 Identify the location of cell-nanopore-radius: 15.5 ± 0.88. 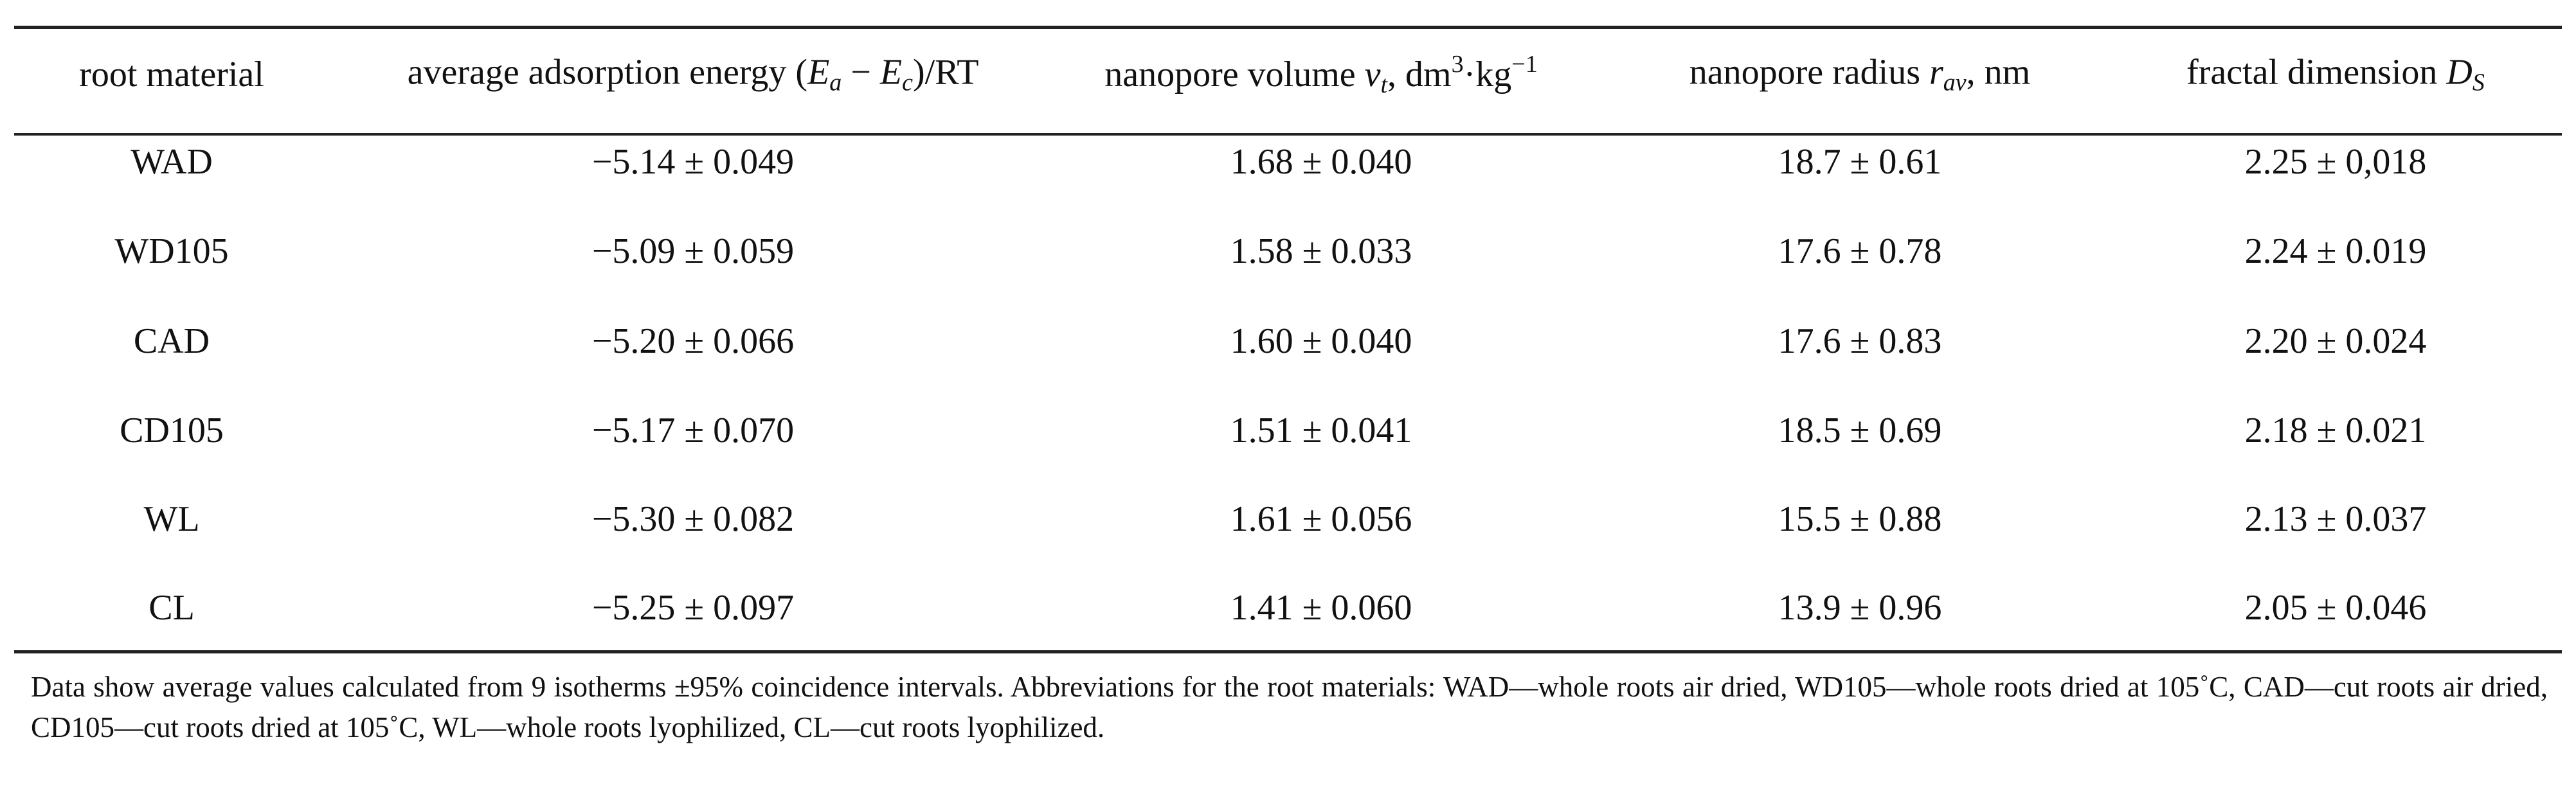
(1860, 519).